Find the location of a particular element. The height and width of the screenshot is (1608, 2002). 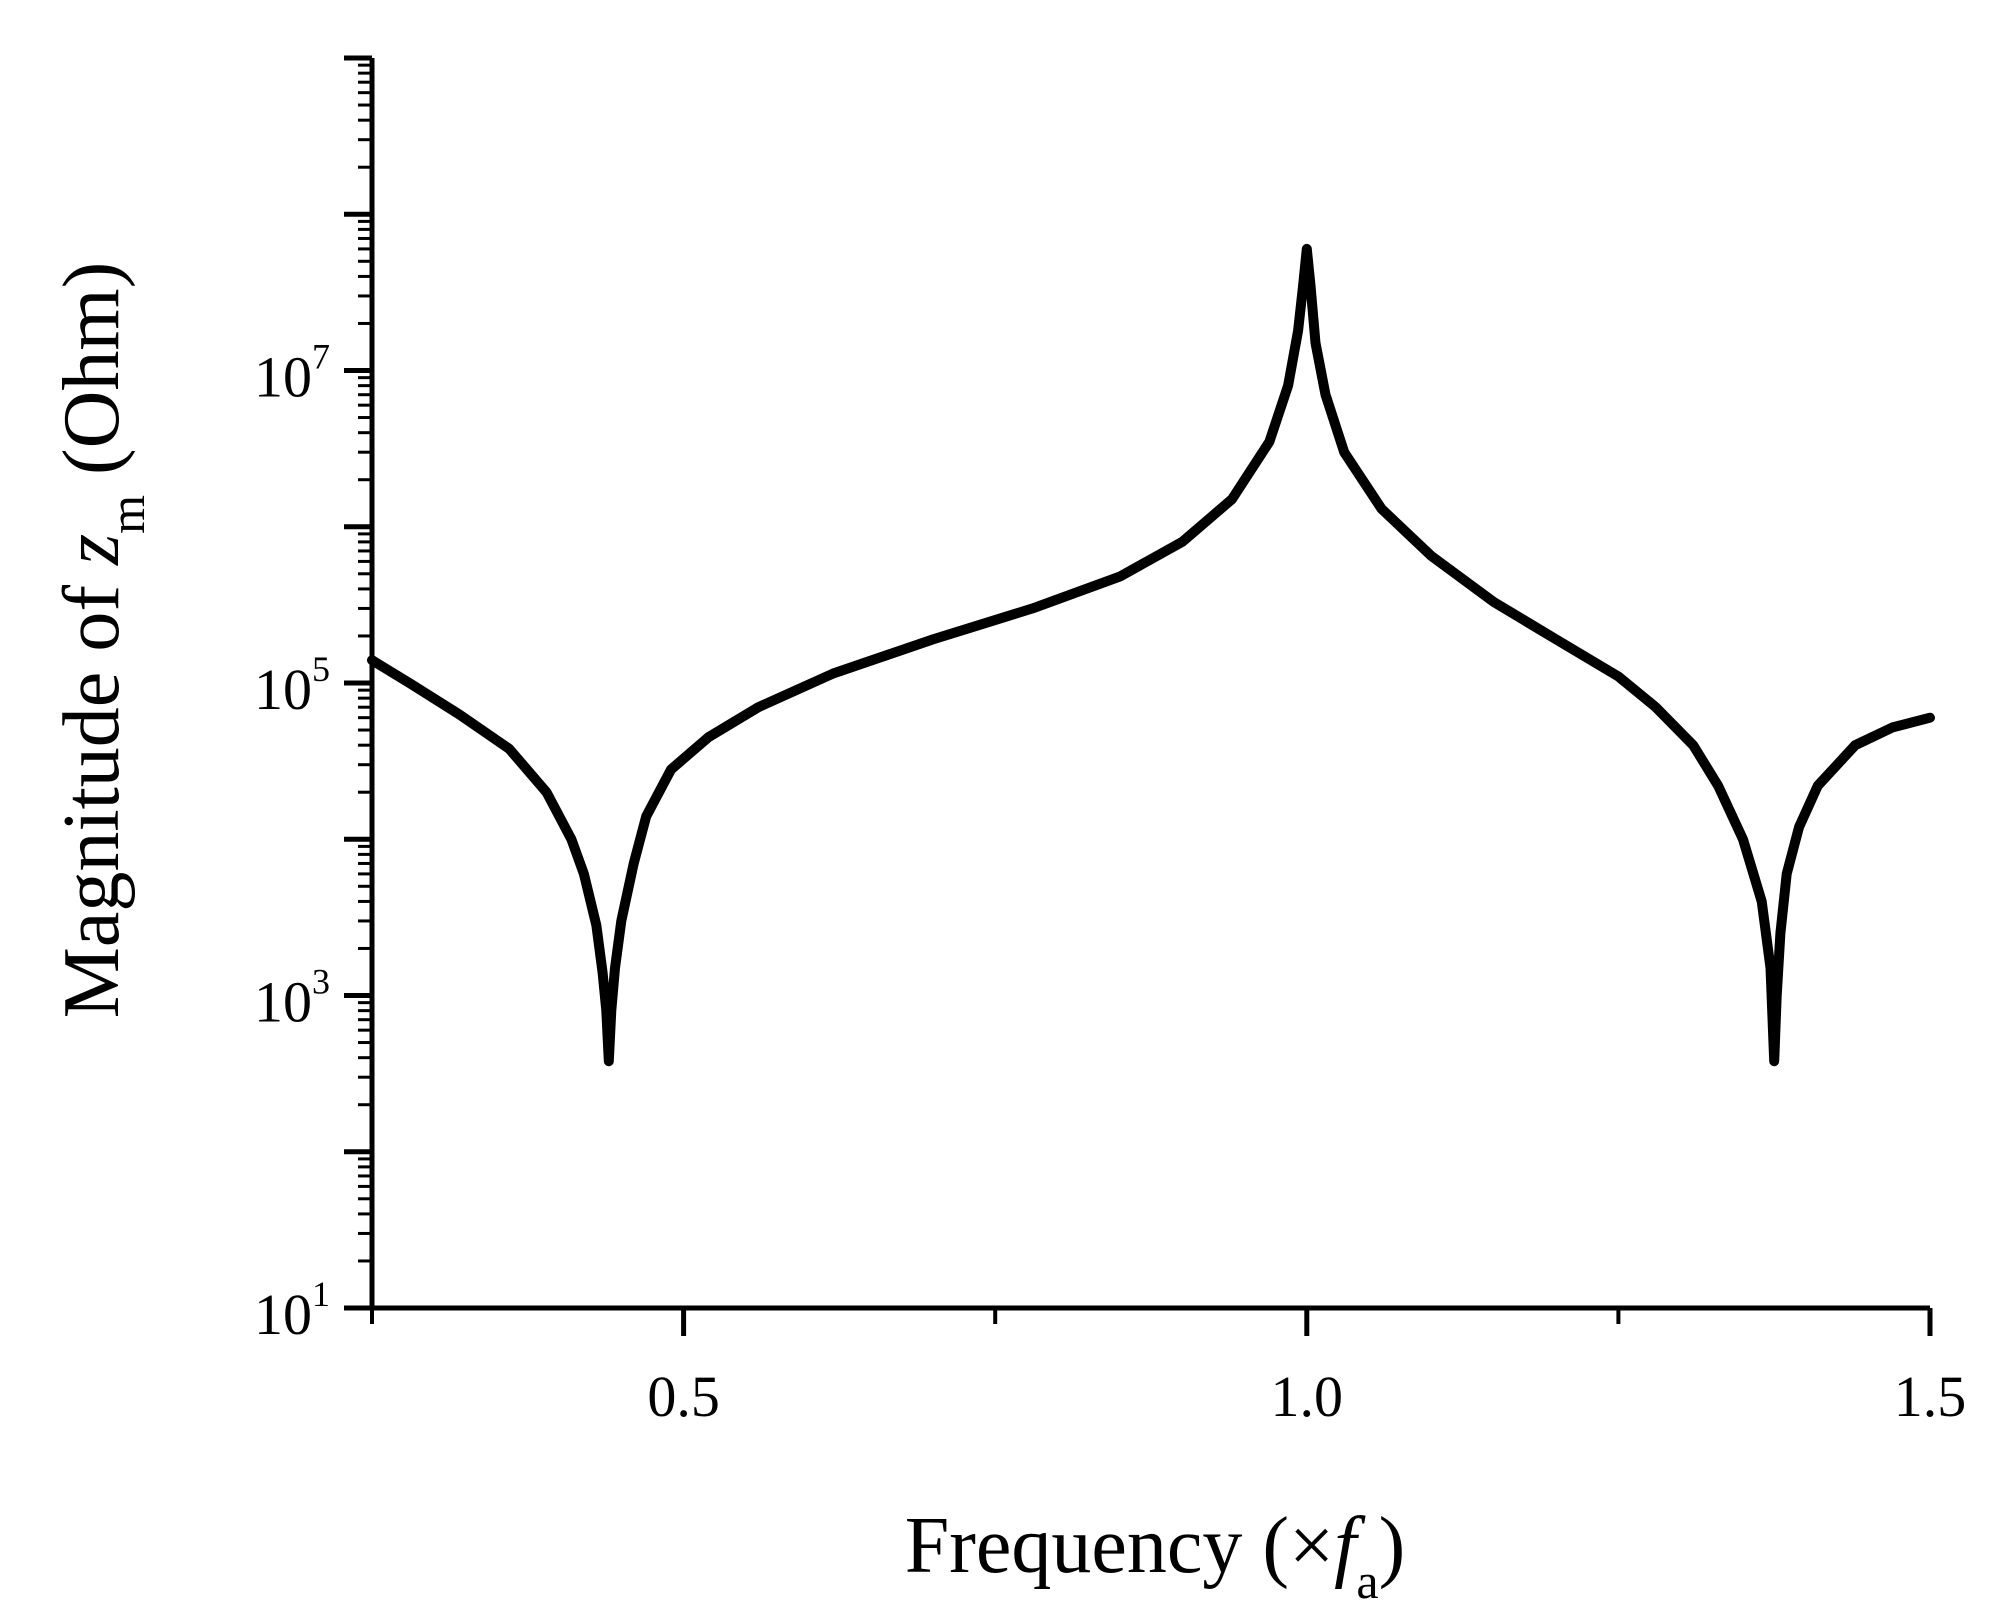

y-axis-title-prefix: Magnitude of is located at coordinates (92, 791).